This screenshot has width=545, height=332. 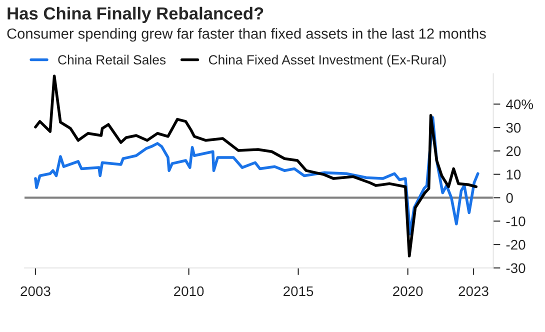 What do you see at coordinates (513, 175) in the screenshot?
I see `y-tick-label: 10` at bounding box center [513, 175].